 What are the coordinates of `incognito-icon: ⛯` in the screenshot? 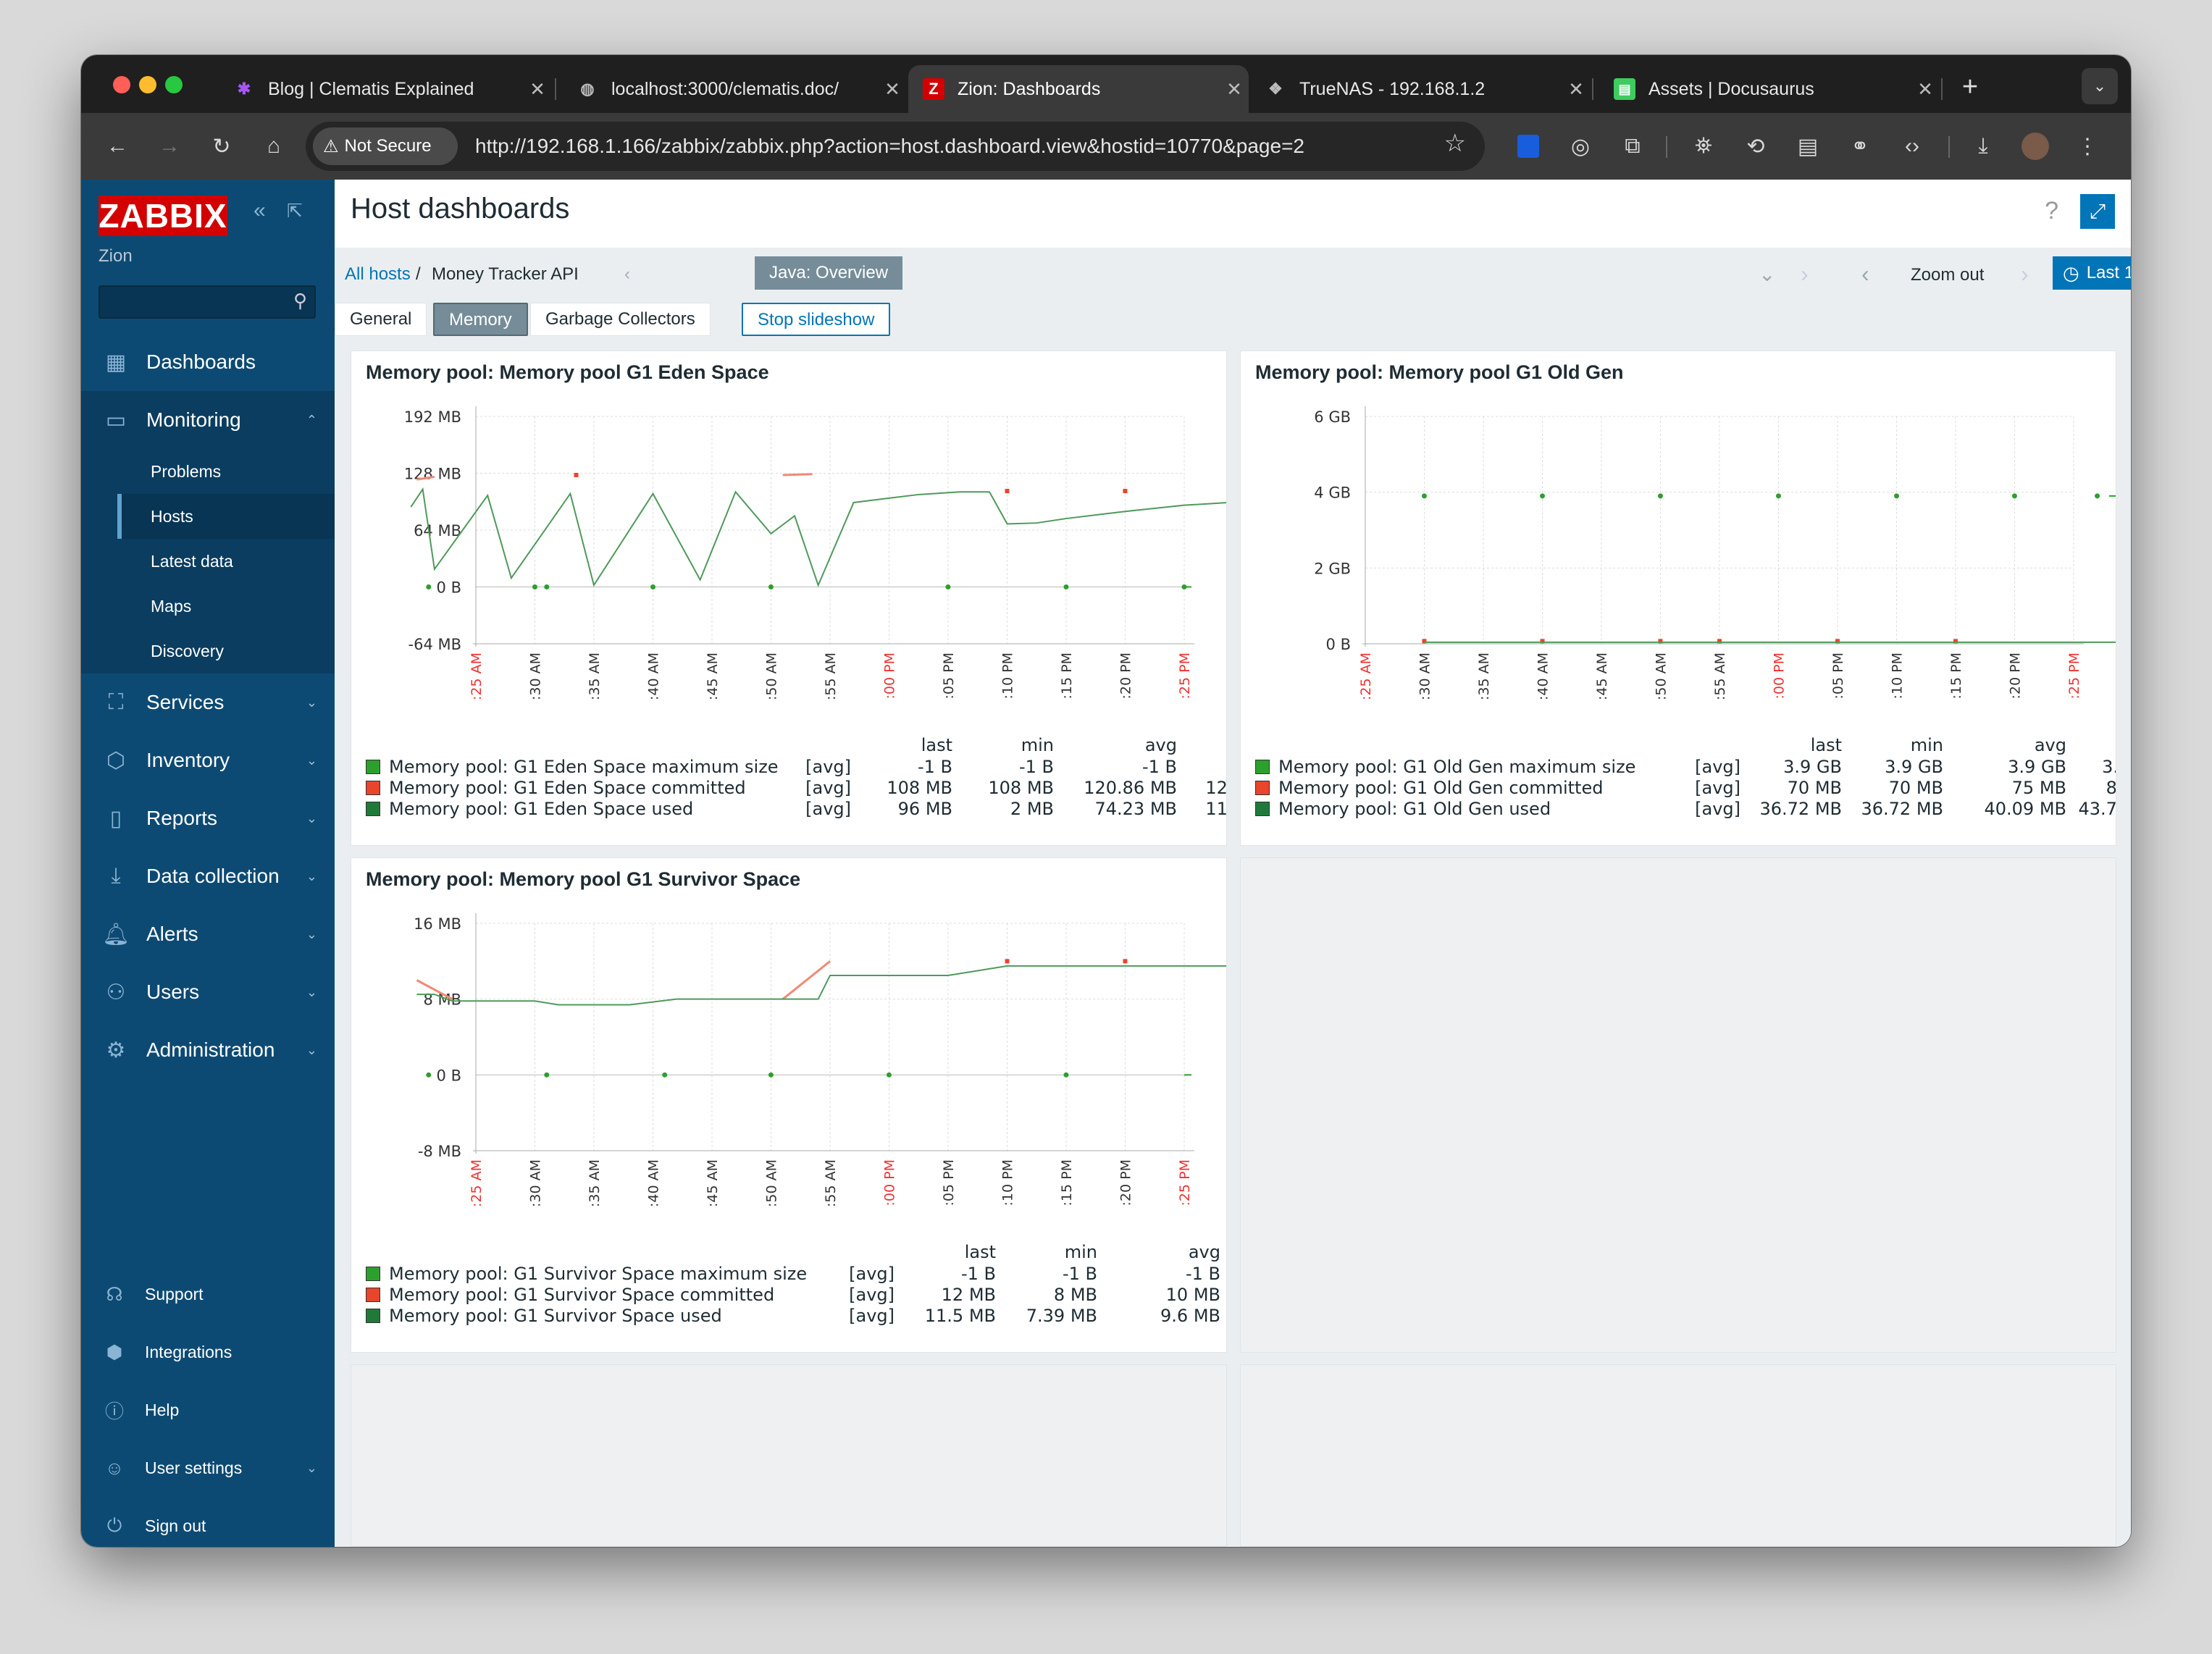 It's located at (1704, 146).